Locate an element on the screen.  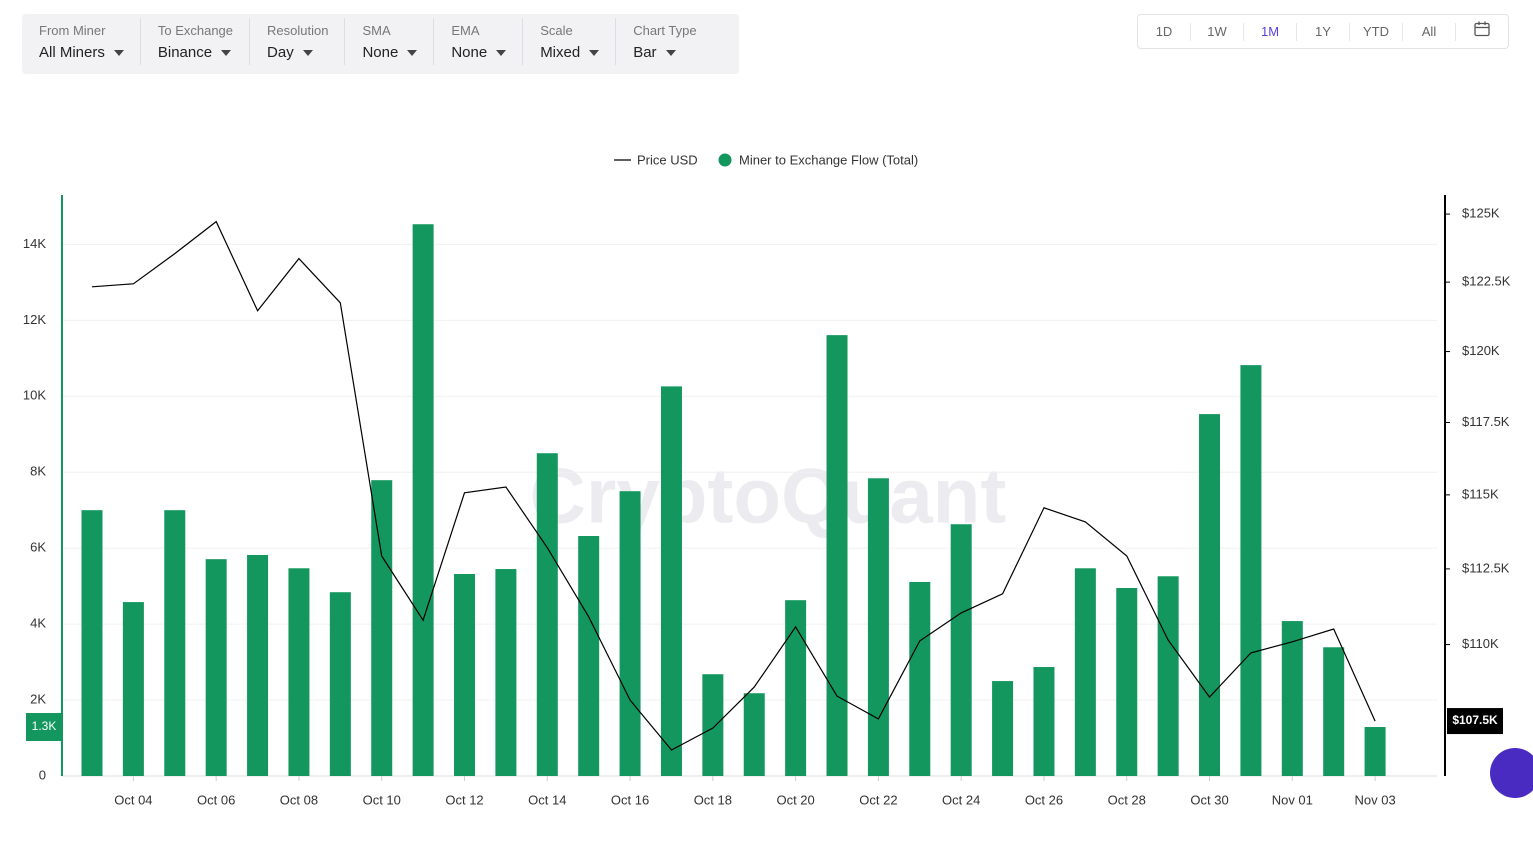
filter-value-text: Binance is located at coordinates (185, 52).